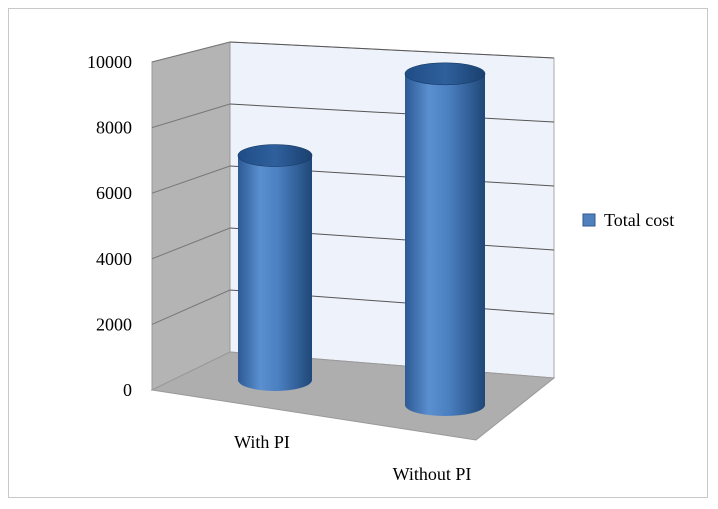 The image size is (718, 509). I want to click on y-tick-label: 6000, so click(114, 193).